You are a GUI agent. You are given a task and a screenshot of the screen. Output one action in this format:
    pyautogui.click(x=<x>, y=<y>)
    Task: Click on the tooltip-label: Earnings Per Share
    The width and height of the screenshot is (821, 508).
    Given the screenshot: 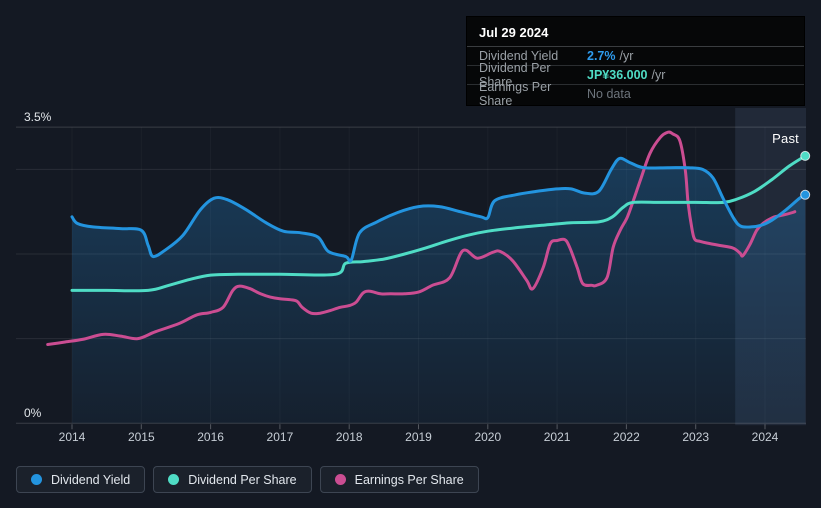 What is the action you would take?
    pyautogui.click(x=515, y=94)
    